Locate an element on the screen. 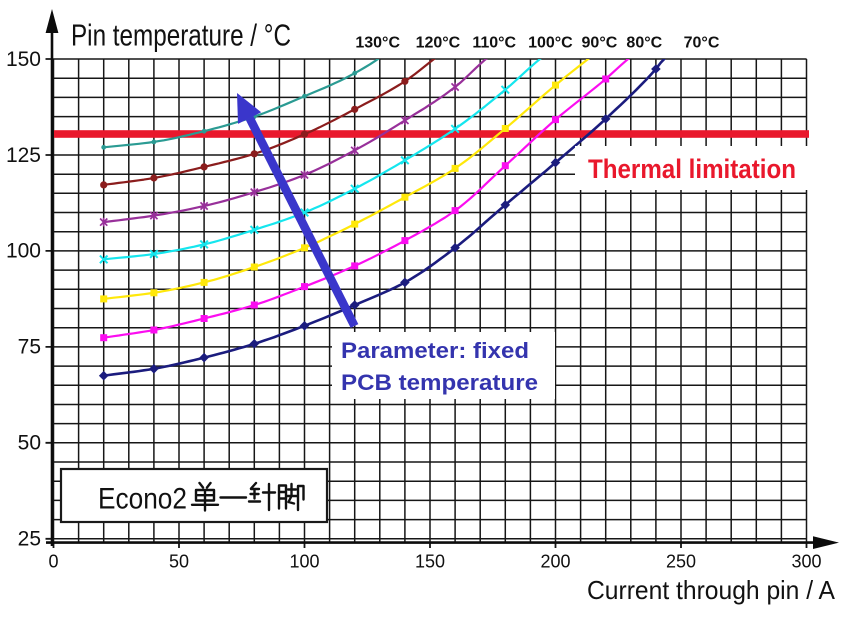 This screenshot has width=848, height=620. svg-text: 70°C is located at coordinates (702, 42).